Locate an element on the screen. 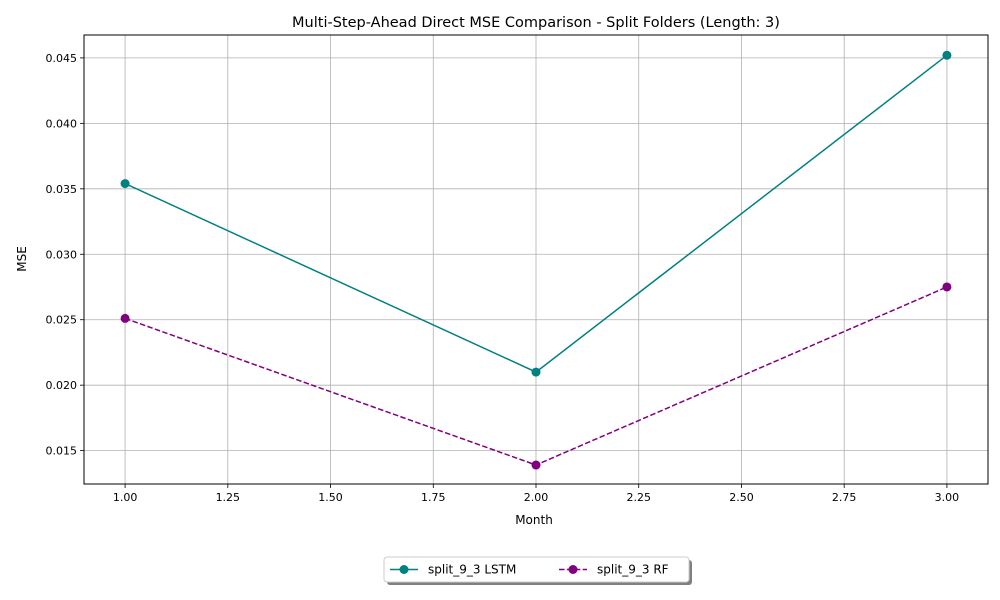 The height and width of the screenshot is (600, 1000). x-tick-label: 2.75 is located at coordinates (844, 497).